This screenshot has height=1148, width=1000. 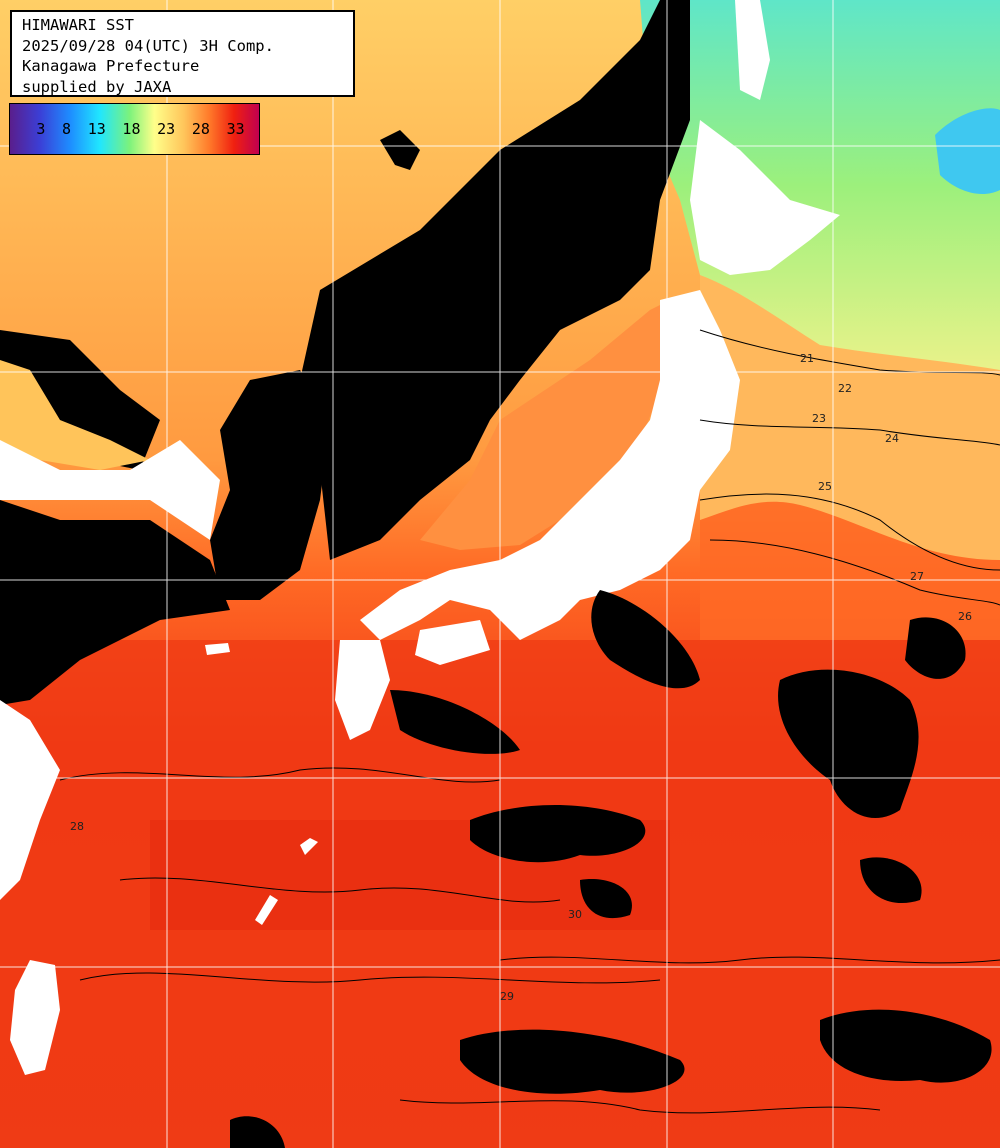 What do you see at coordinates (892, 438) in the screenshot?
I see `contour-label: 24` at bounding box center [892, 438].